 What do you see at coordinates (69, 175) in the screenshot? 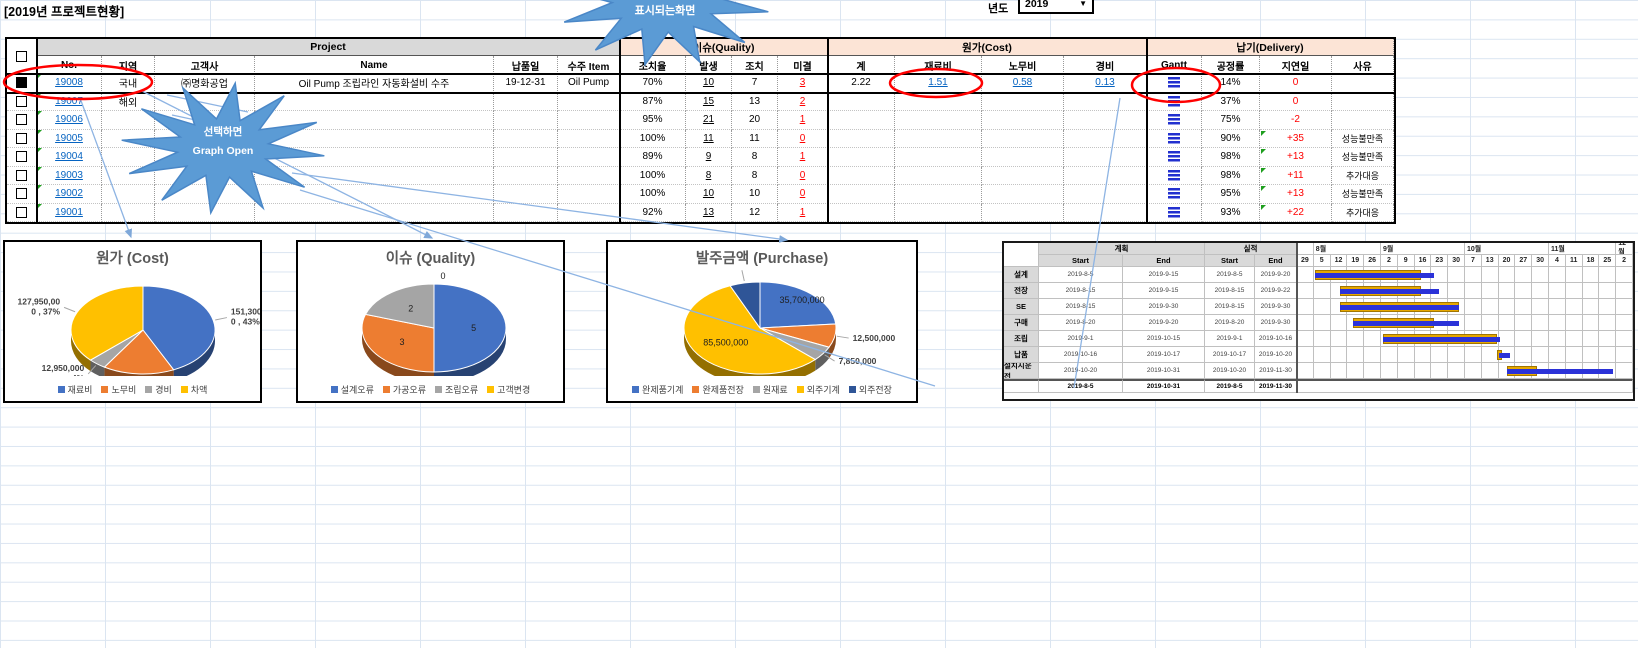
I see `project-no-link: 19003` at bounding box center [69, 175].